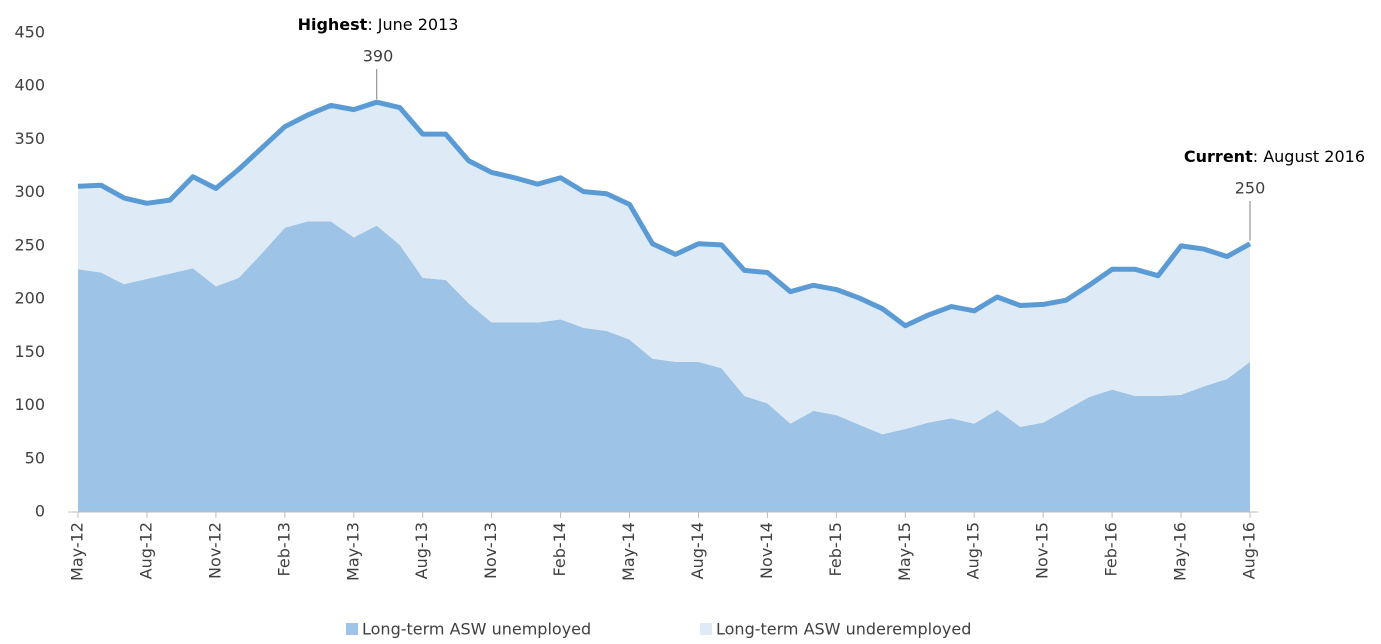  Describe the element at coordinates (29, 191) in the screenshot. I see `y-tick-label: 300` at that location.